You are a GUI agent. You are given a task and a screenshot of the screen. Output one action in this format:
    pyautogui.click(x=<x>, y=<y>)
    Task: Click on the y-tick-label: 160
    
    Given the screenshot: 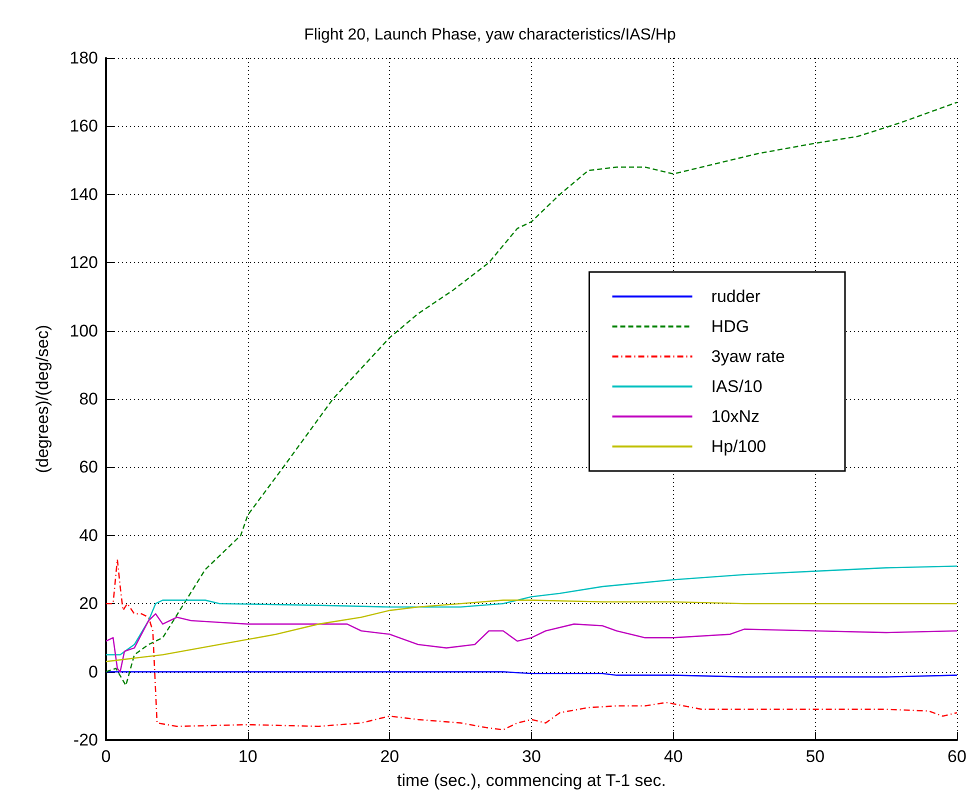 What is the action you would take?
    pyautogui.click(x=84, y=126)
    